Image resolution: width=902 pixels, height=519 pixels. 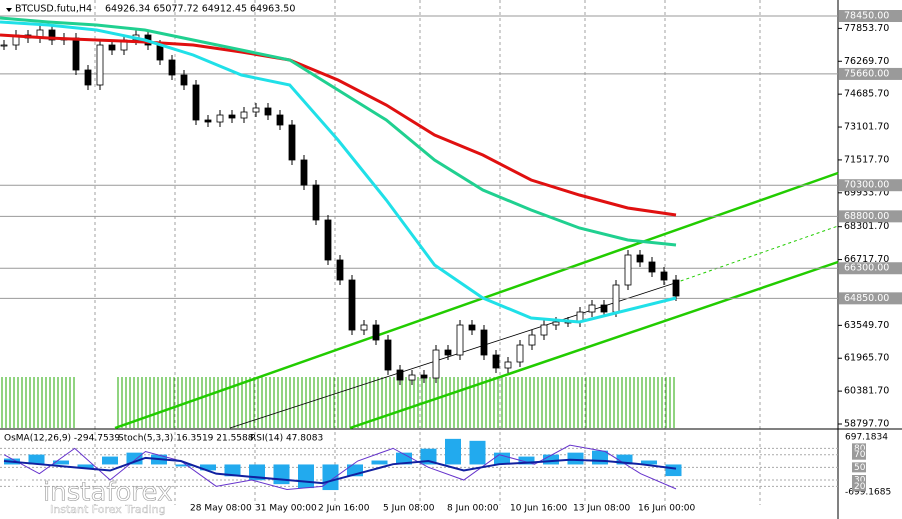 I want to click on y-tick-label: 71517.70, so click(x=866, y=159).